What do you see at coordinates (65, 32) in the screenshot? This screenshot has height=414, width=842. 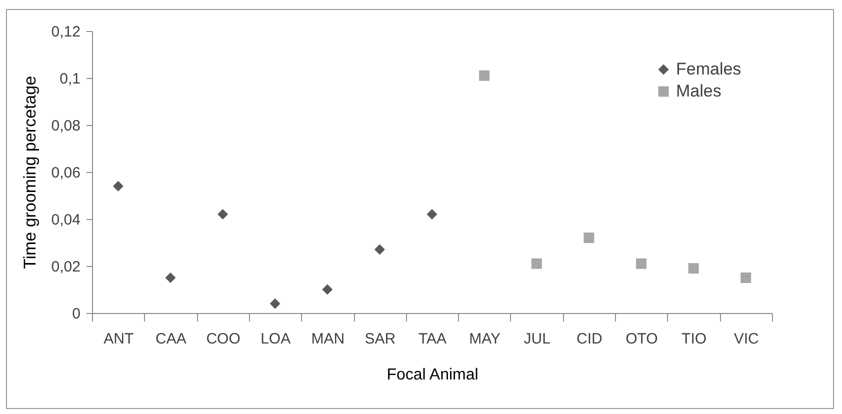 I see `y-tick-label: 0,12` at bounding box center [65, 32].